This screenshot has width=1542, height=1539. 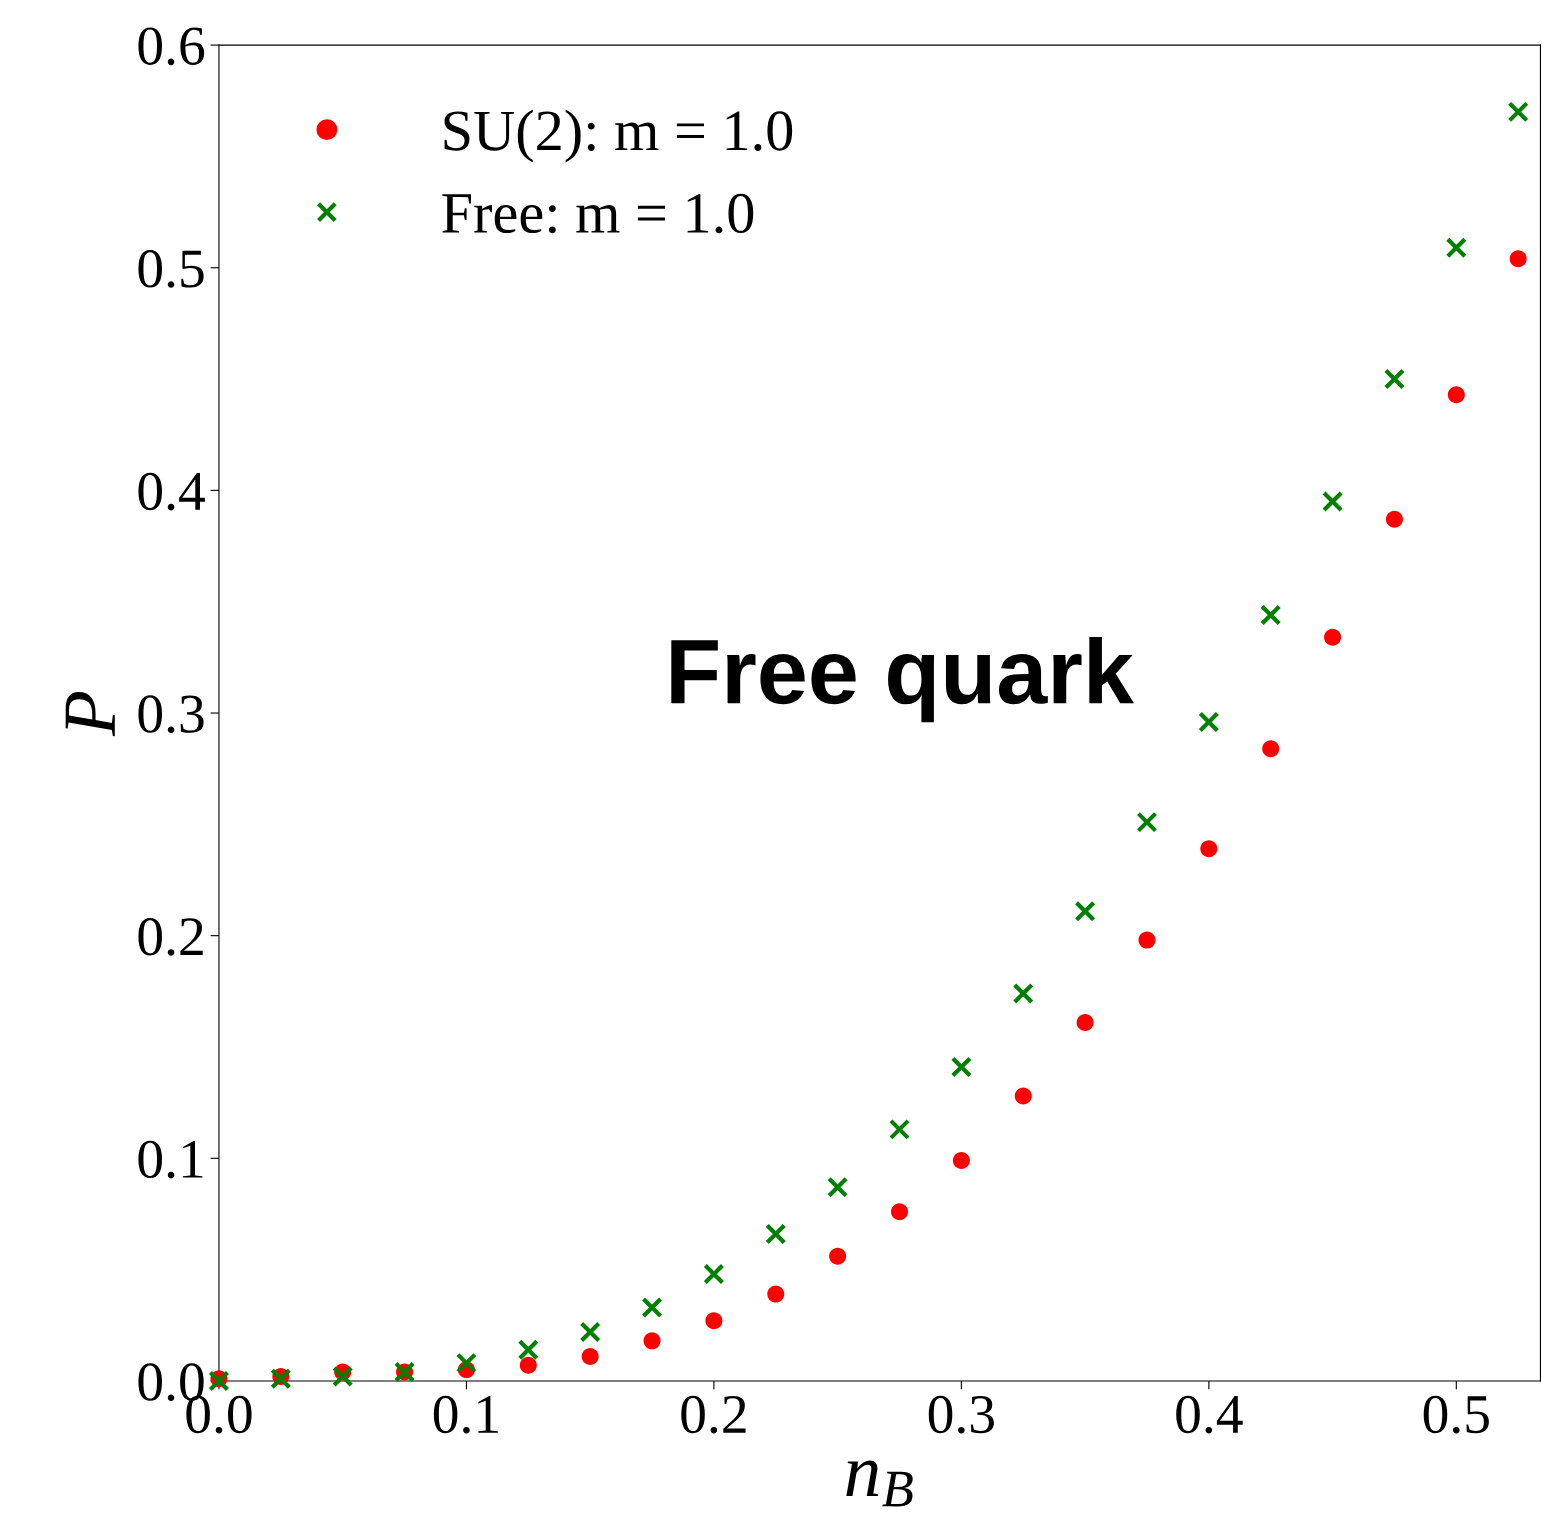 What do you see at coordinates (170, 936) in the screenshot?
I see `y-tick-label: 0.2` at bounding box center [170, 936].